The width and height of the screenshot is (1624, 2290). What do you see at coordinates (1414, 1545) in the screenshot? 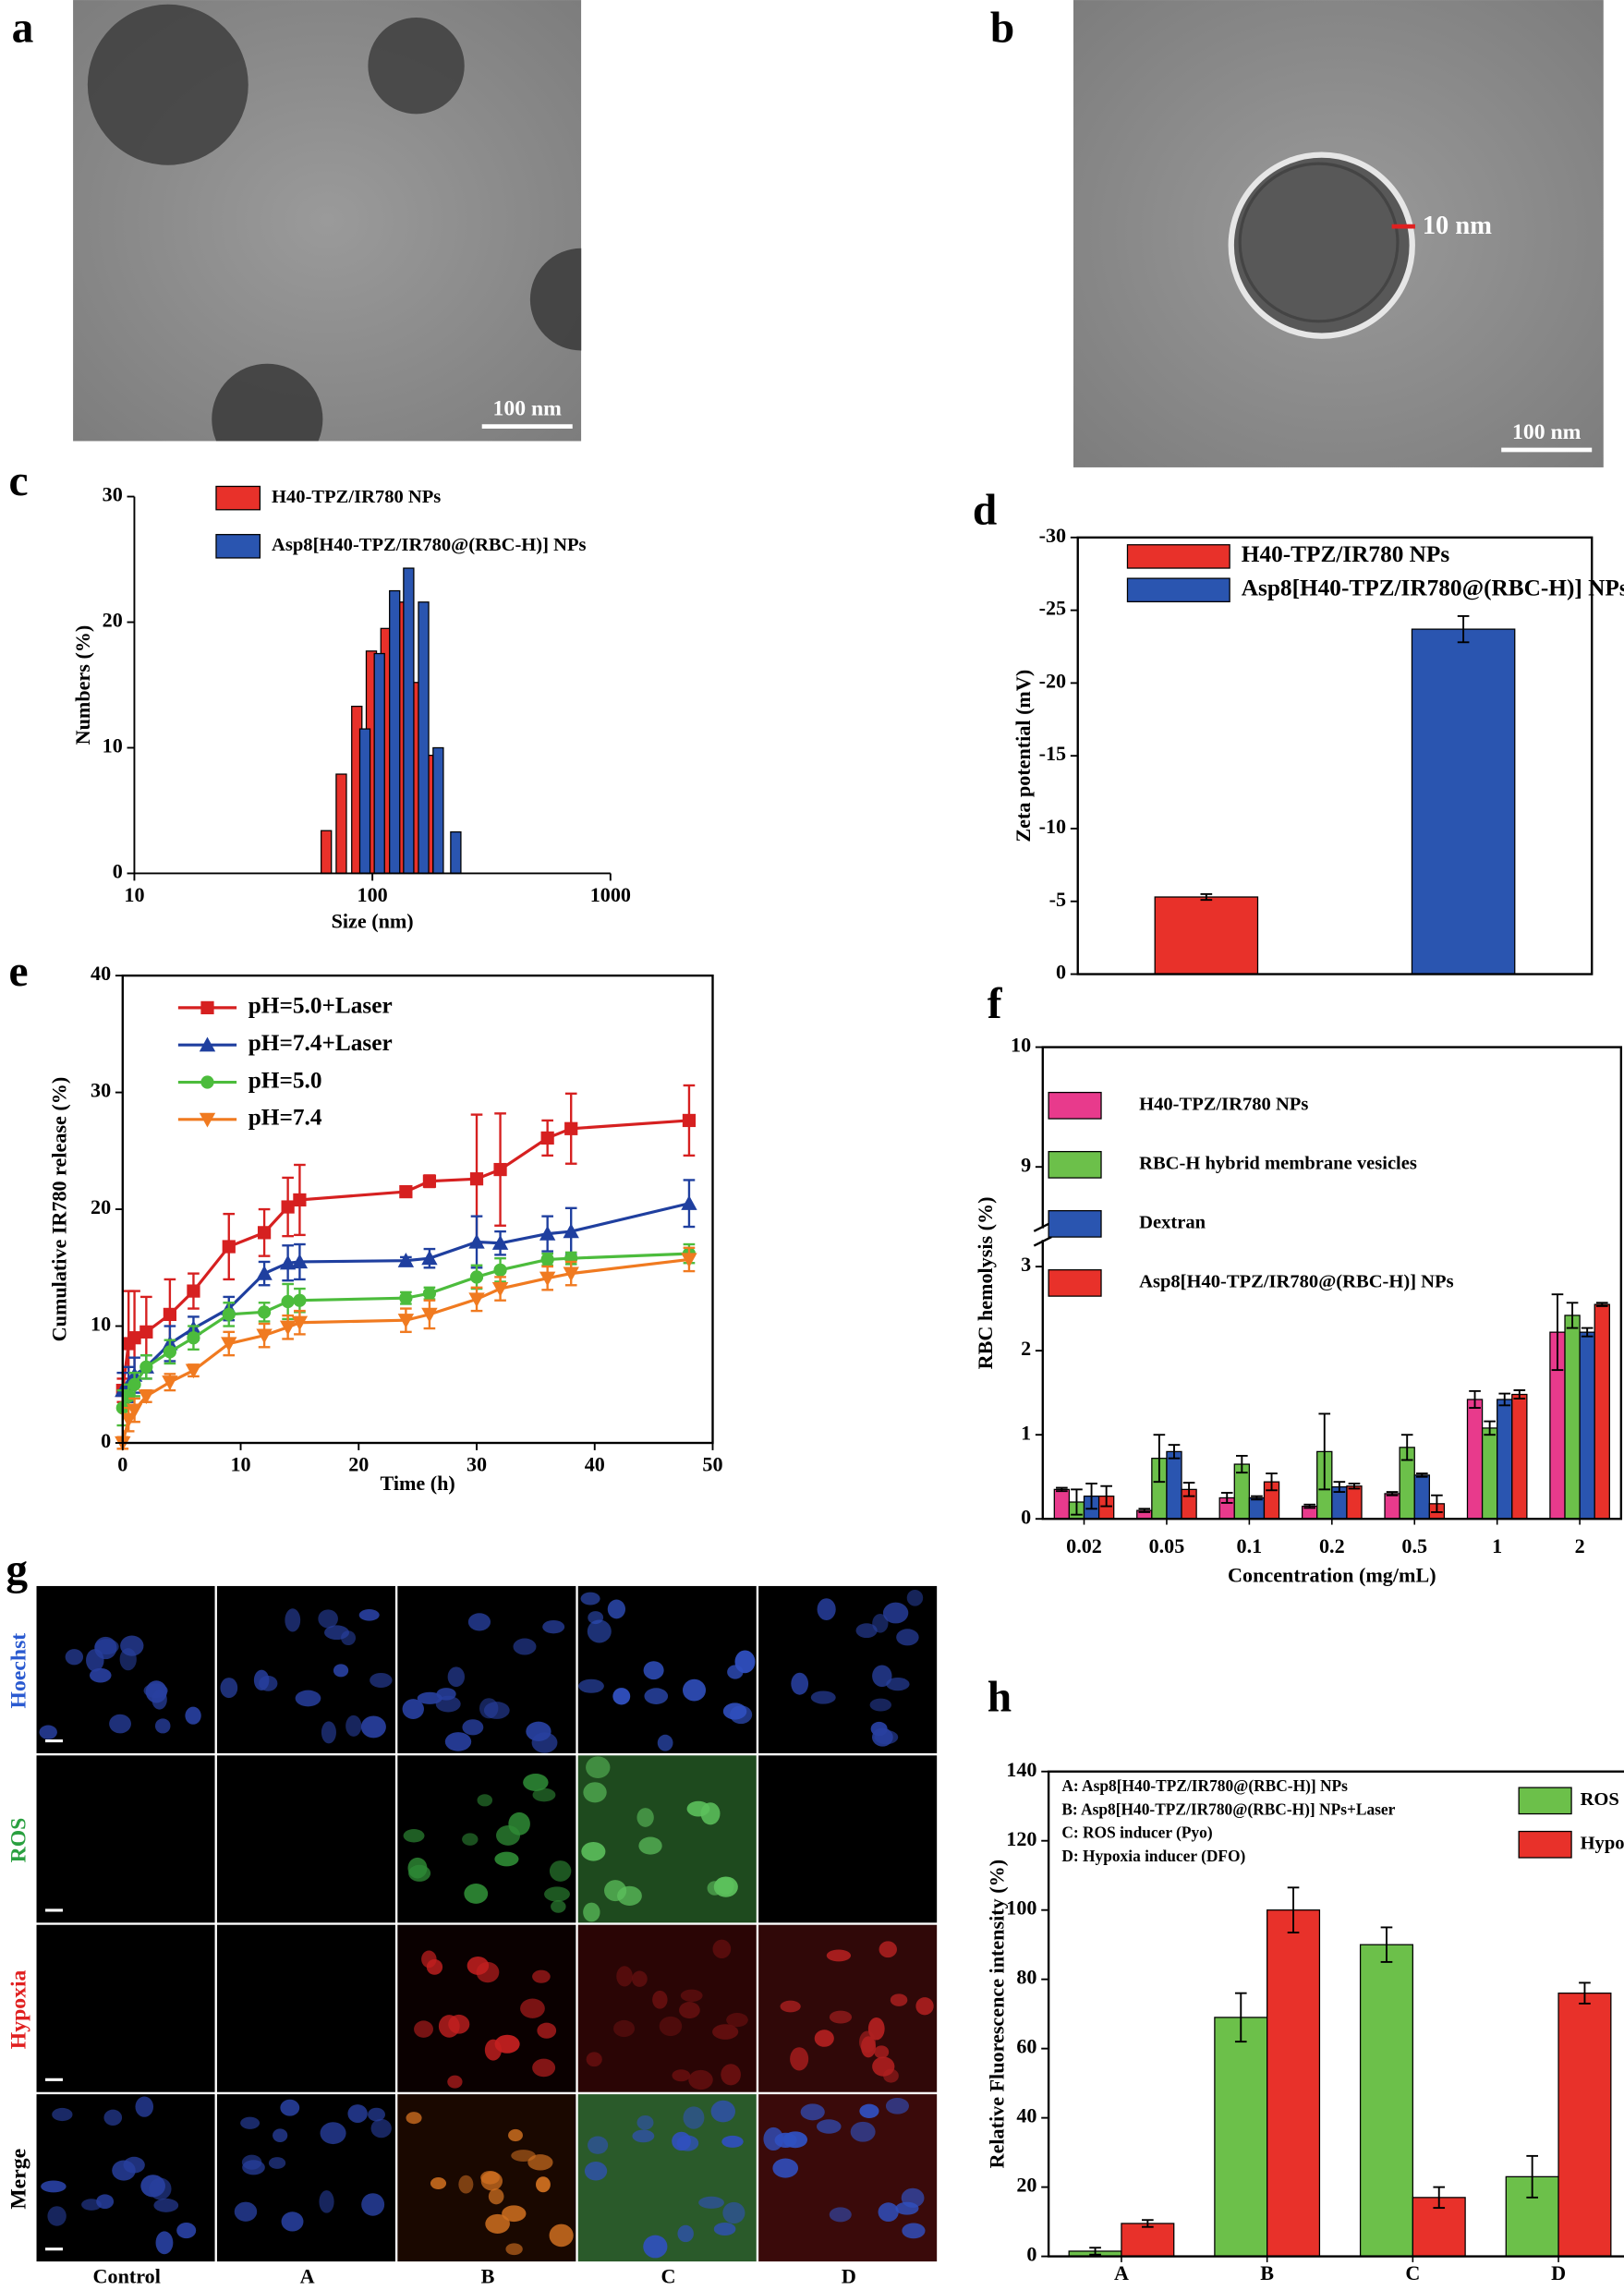
I see `x-tick-label: 0.5` at bounding box center [1414, 1545].